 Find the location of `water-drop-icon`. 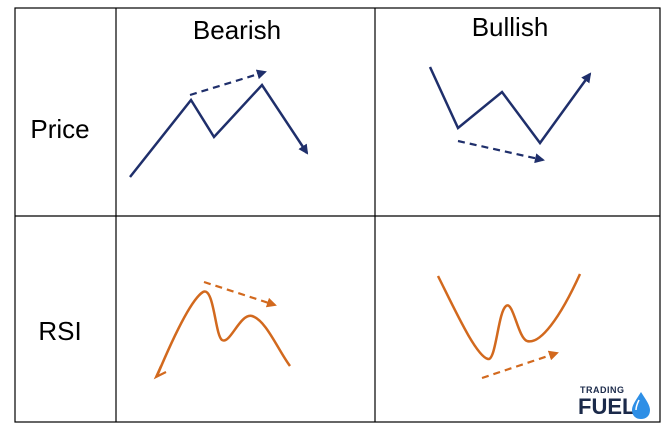

water-drop-icon is located at coordinates (641, 405).